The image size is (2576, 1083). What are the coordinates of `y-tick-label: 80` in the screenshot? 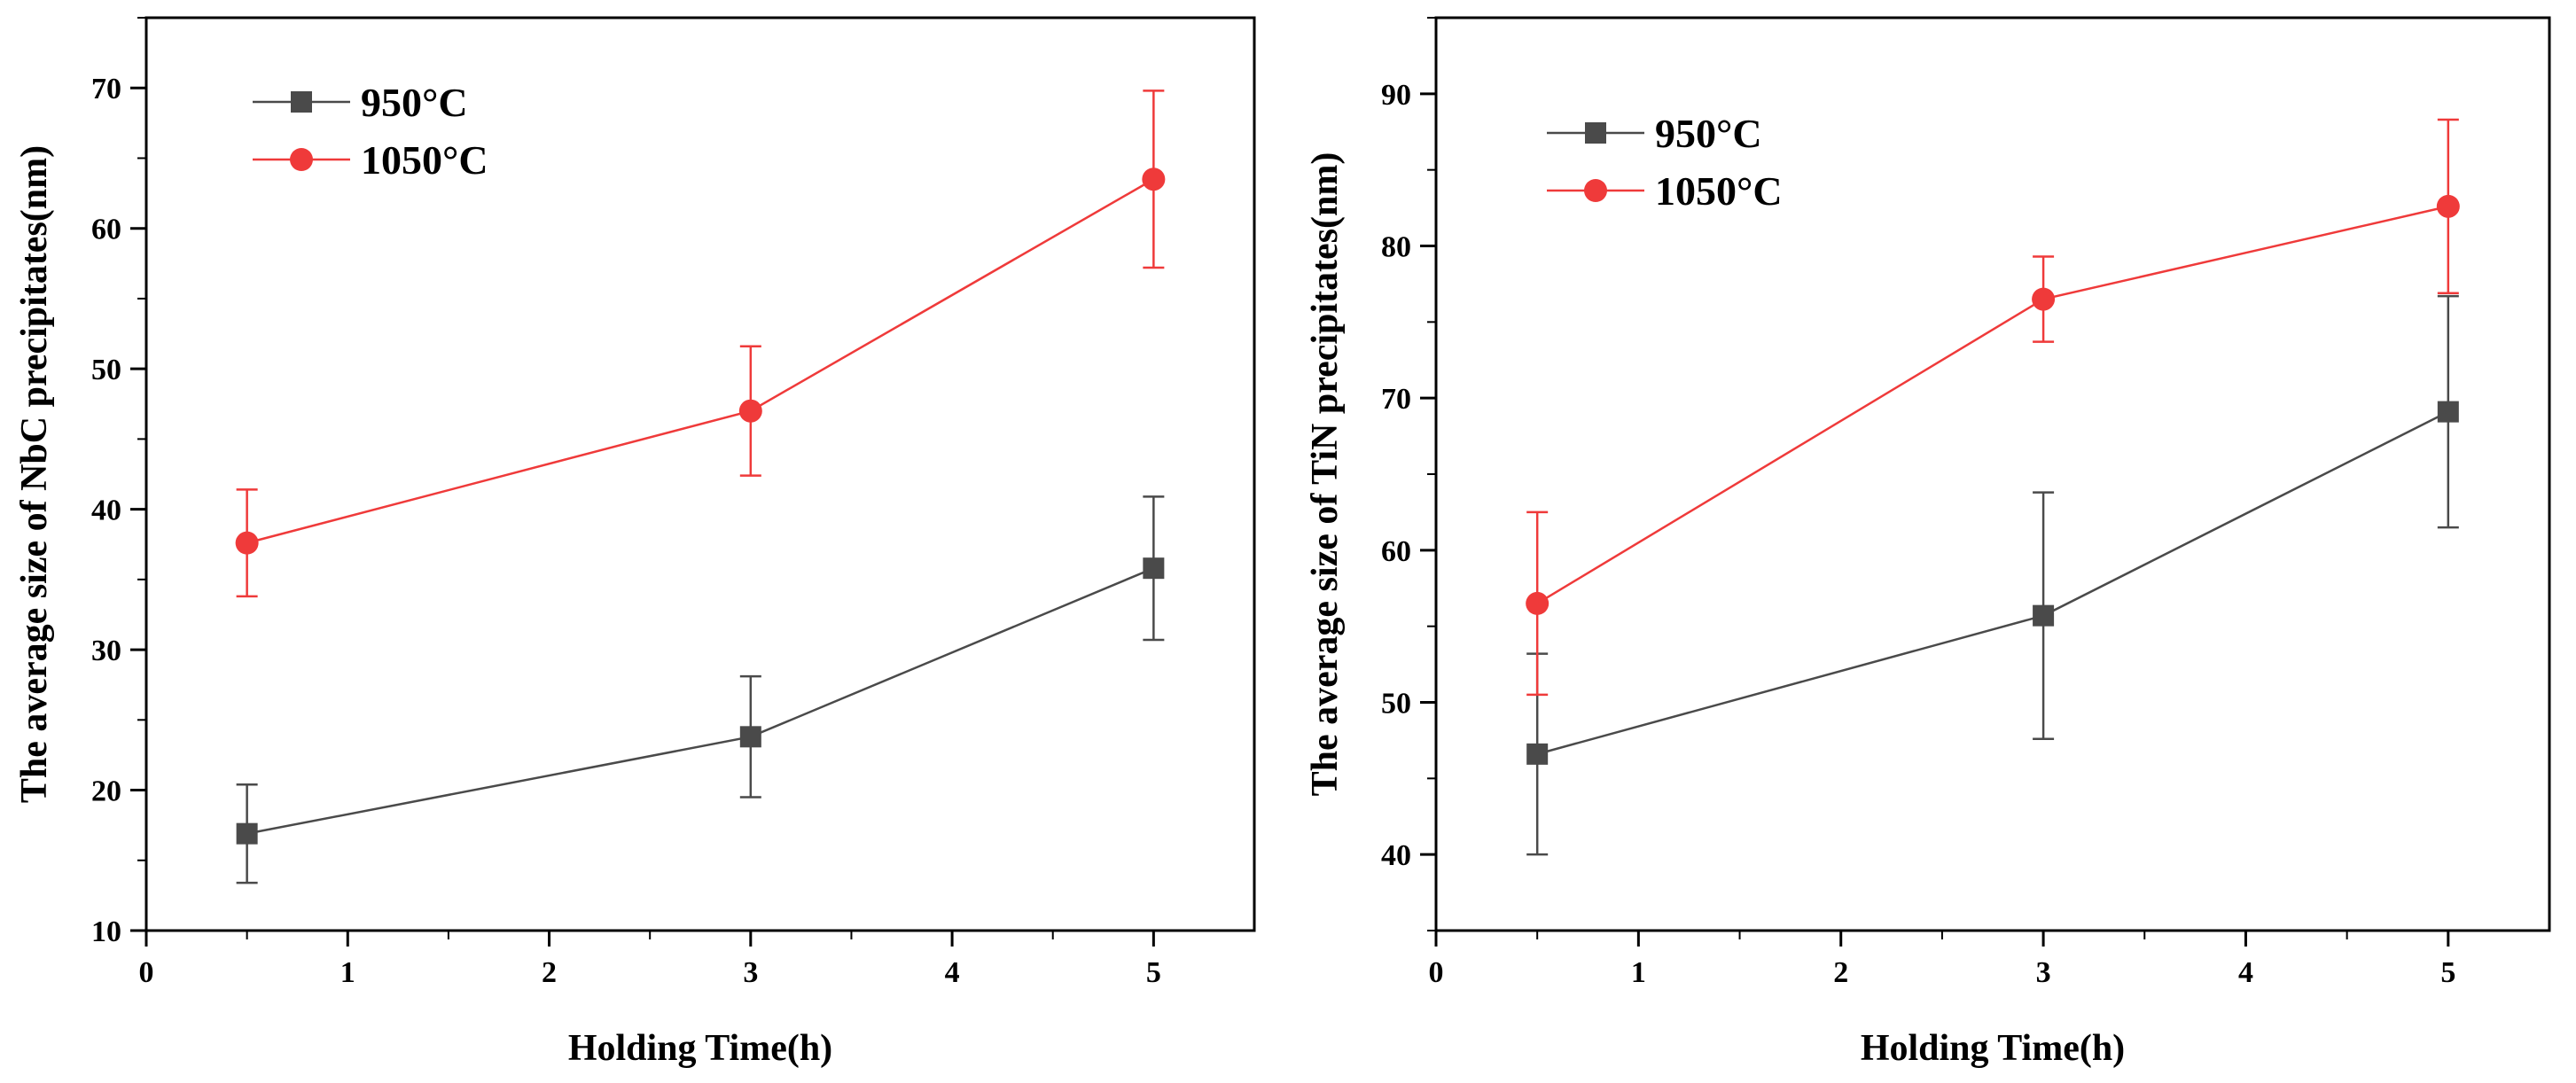 It's located at (1396, 248).